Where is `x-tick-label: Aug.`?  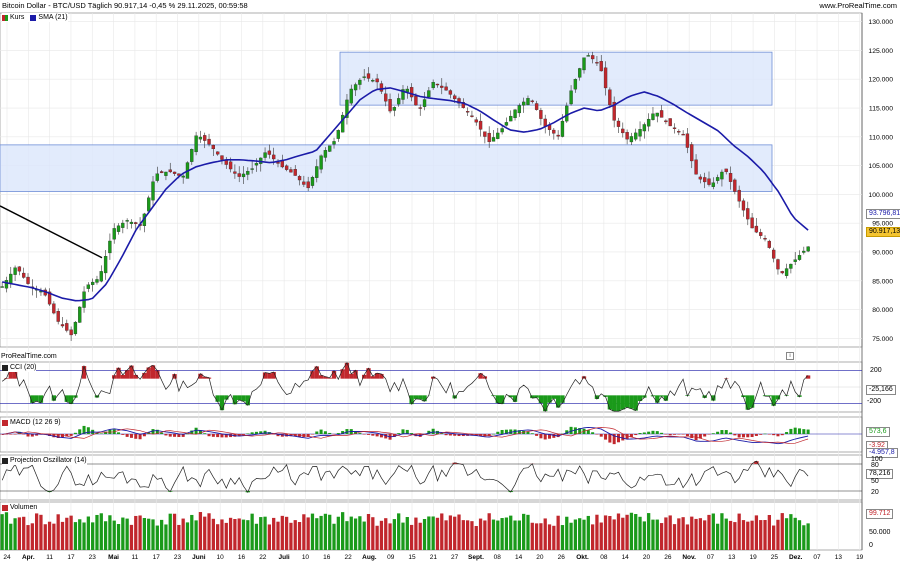
x-tick-label: Aug. is located at coordinates (369, 557).